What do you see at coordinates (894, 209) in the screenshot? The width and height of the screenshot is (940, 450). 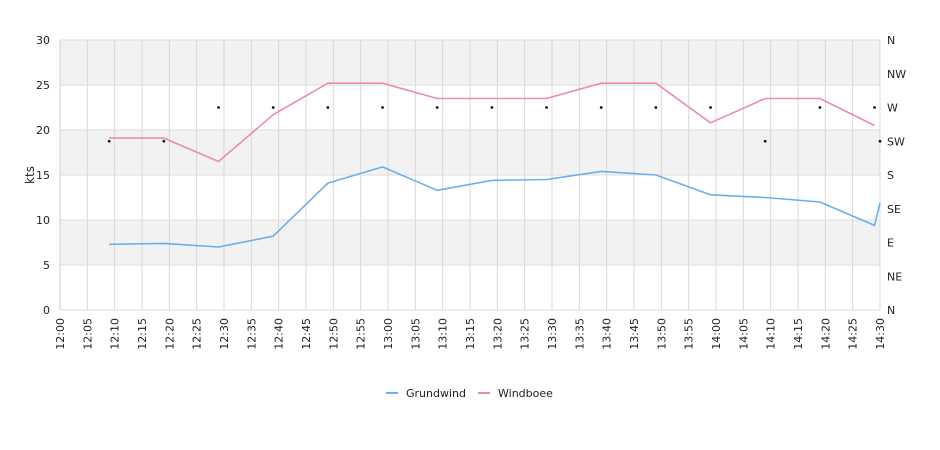 I see `direction-tick-label: SE` at bounding box center [894, 209].